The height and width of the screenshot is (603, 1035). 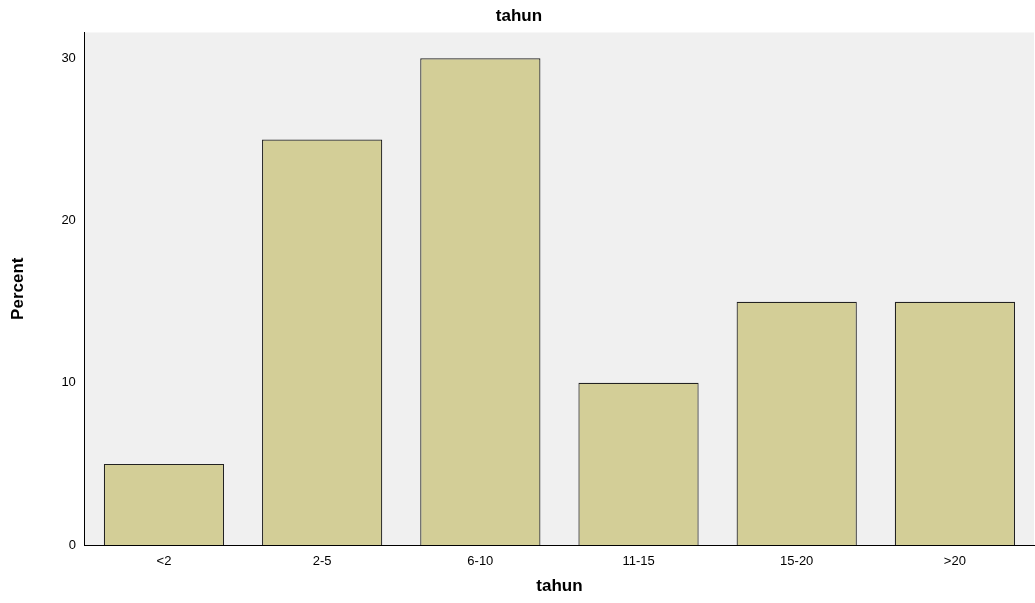 I want to click on chart-title: tahun, so click(x=519, y=15).